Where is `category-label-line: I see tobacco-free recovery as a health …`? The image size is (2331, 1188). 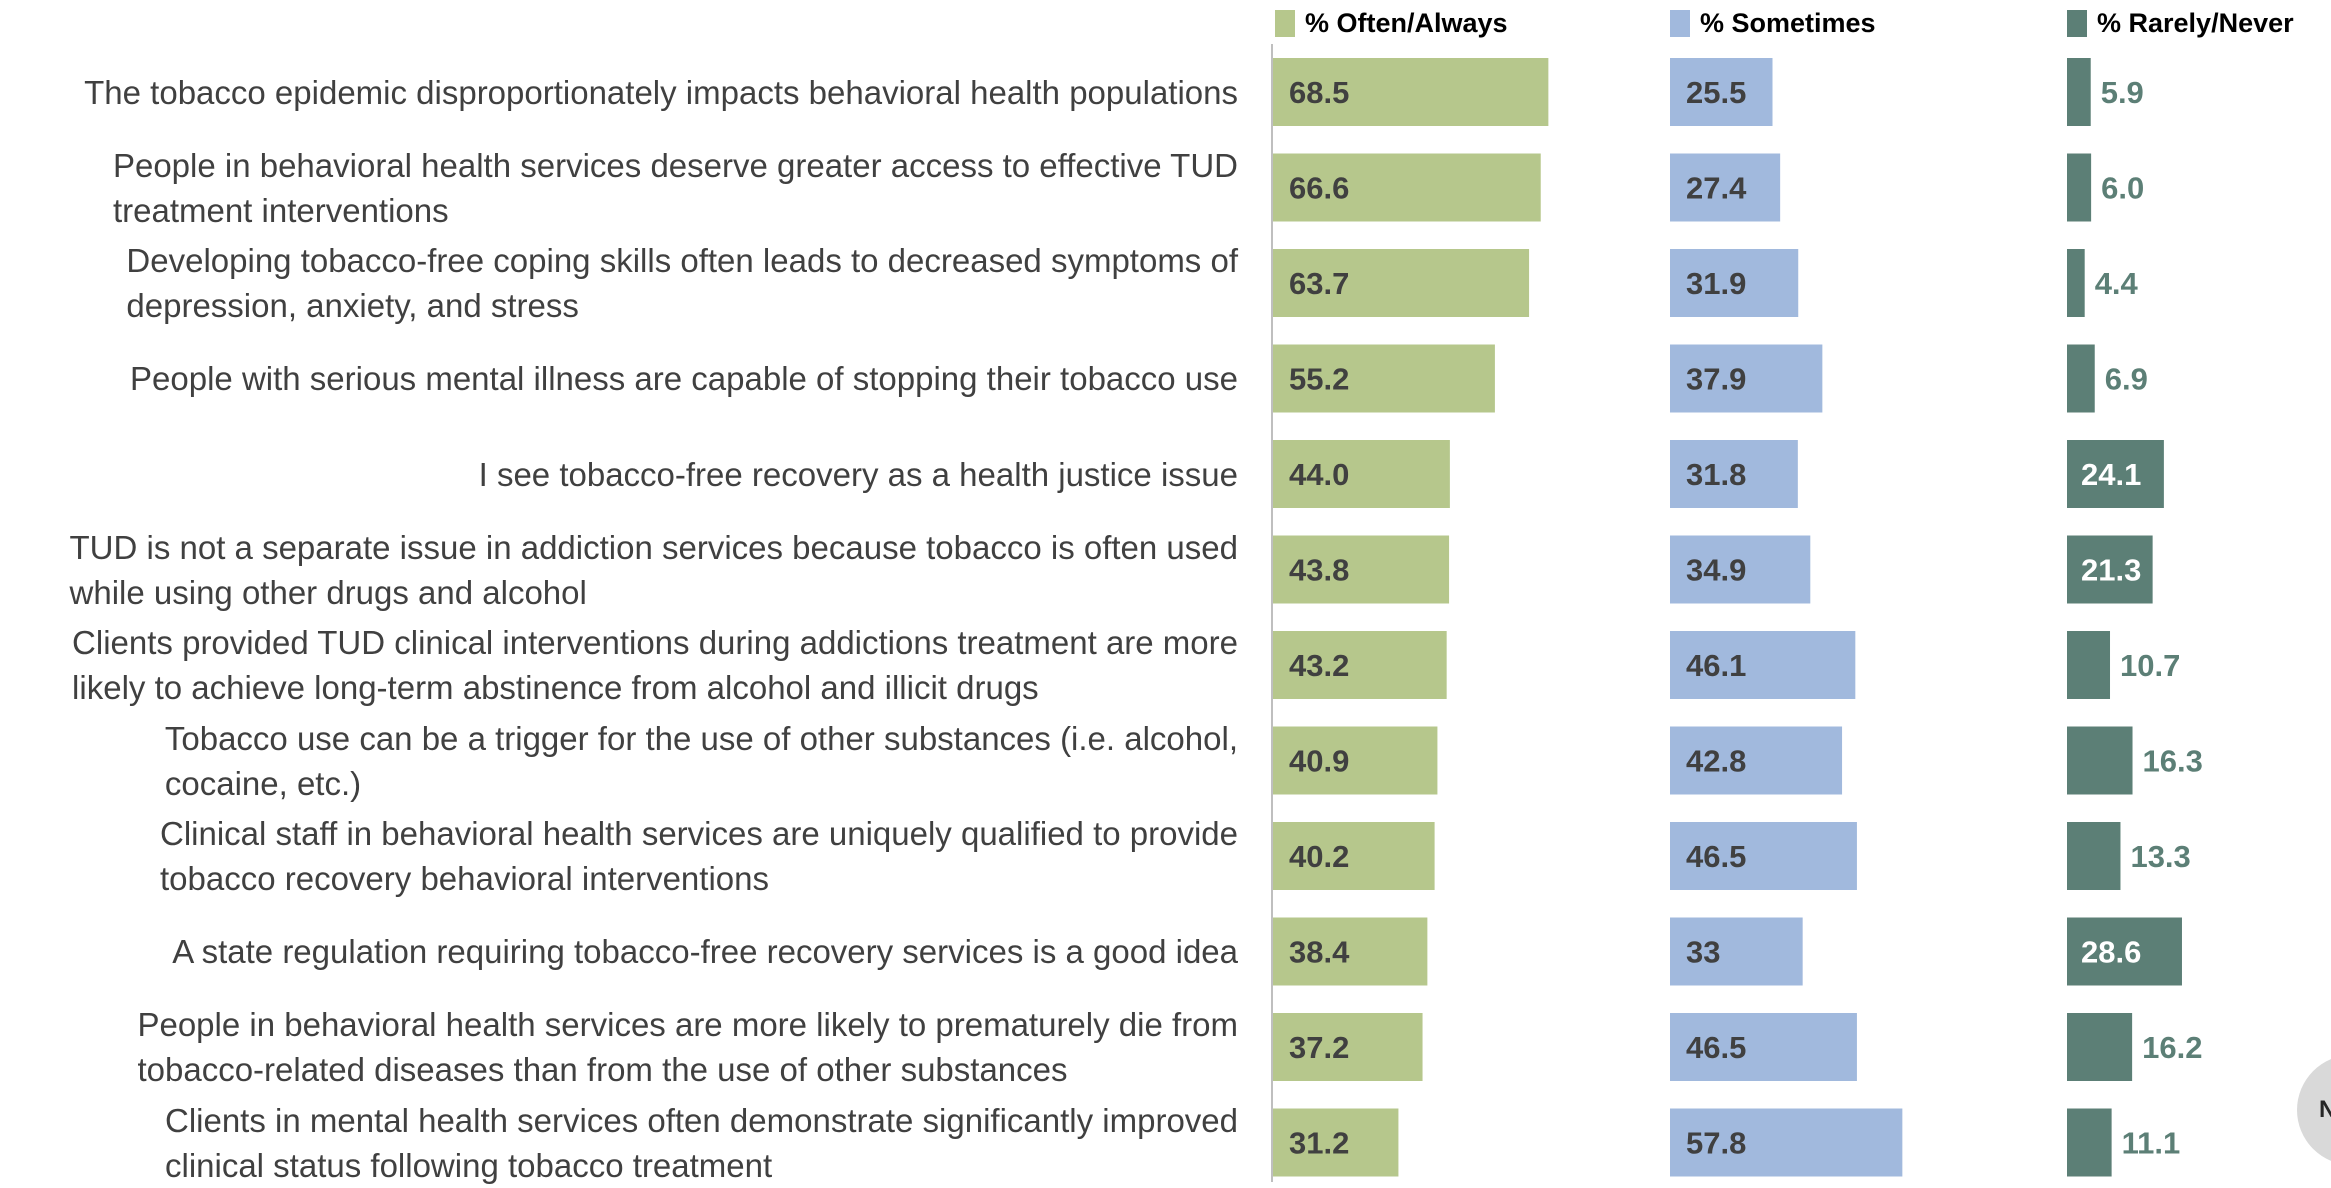
category-label-line: I see tobacco-free recovery as a health … is located at coordinates (858, 474).